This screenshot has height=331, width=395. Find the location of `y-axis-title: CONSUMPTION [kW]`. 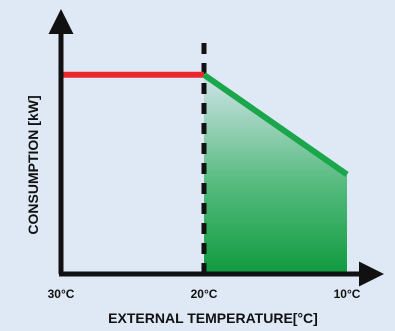

y-axis-title: CONSUMPTION [kW] is located at coordinates (33, 164).